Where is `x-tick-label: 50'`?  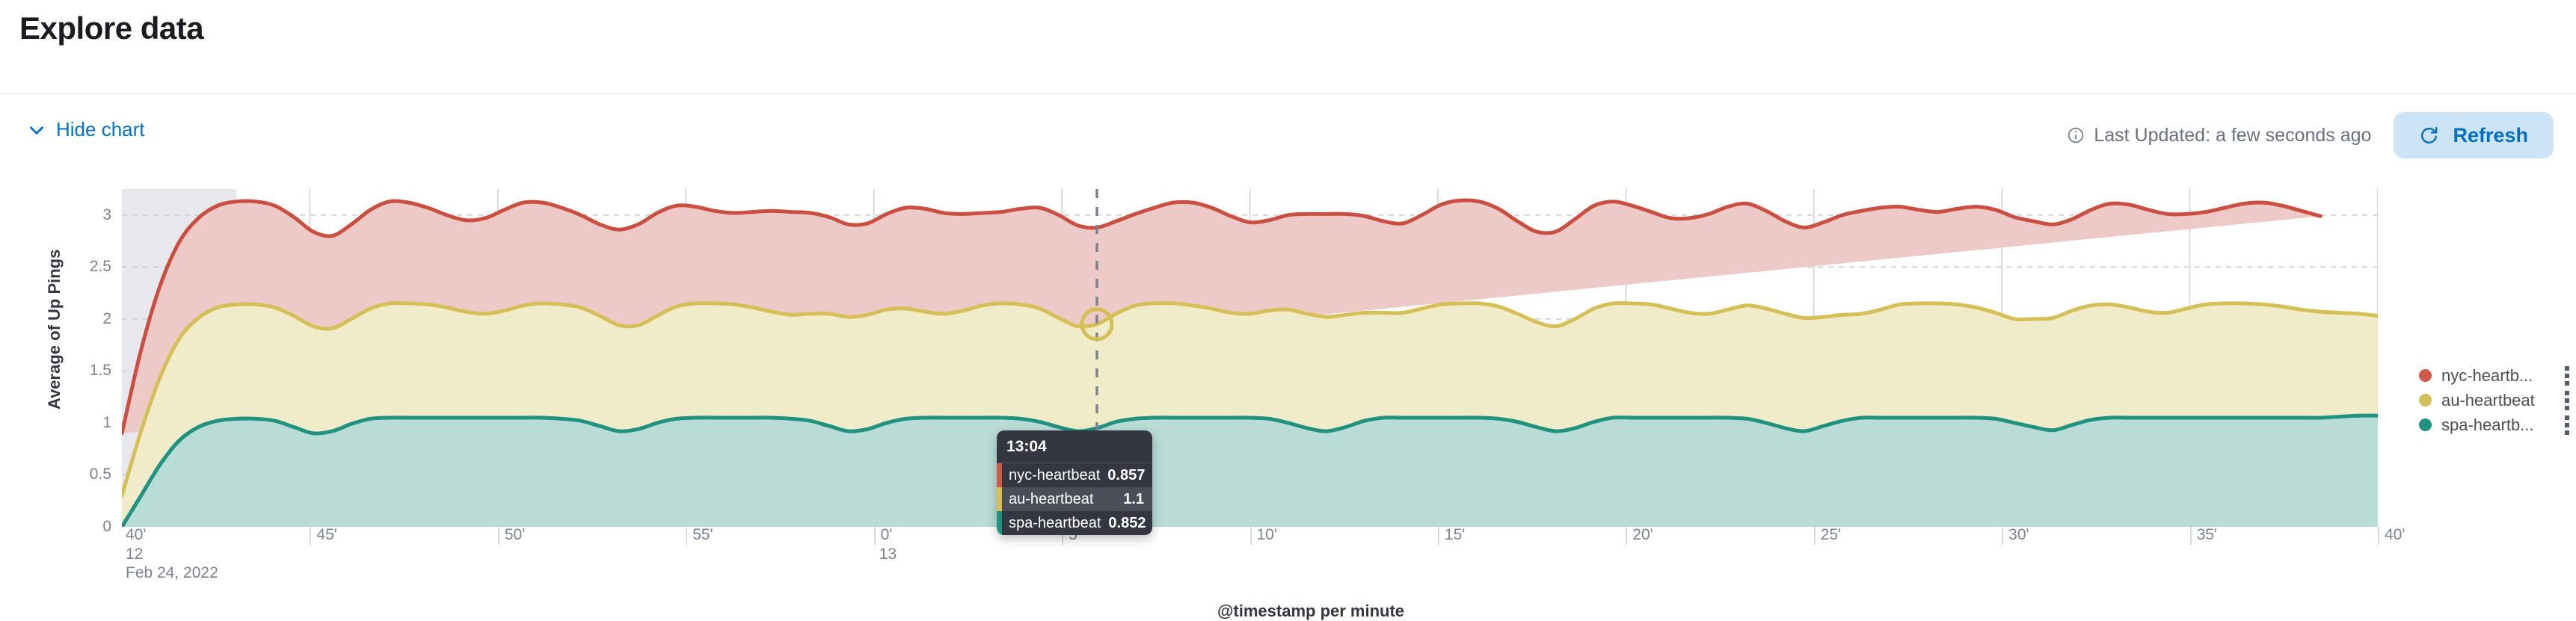
x-tick-label: 50' is located at coordinates (511, 536).